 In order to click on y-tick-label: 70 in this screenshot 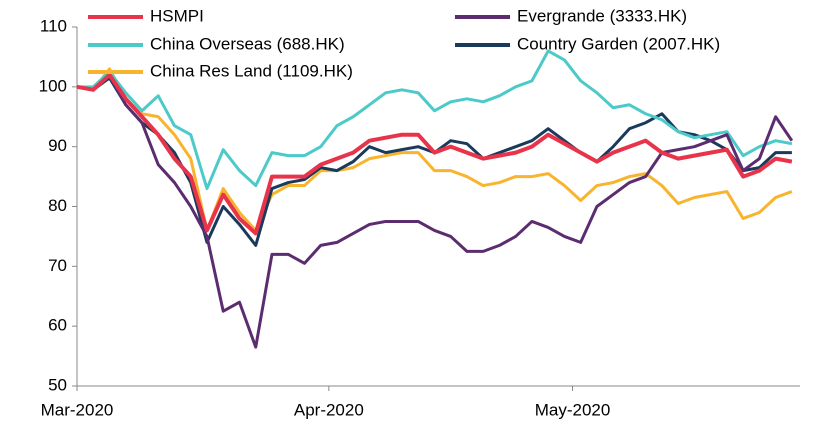, I will do `click(57, 265)`.